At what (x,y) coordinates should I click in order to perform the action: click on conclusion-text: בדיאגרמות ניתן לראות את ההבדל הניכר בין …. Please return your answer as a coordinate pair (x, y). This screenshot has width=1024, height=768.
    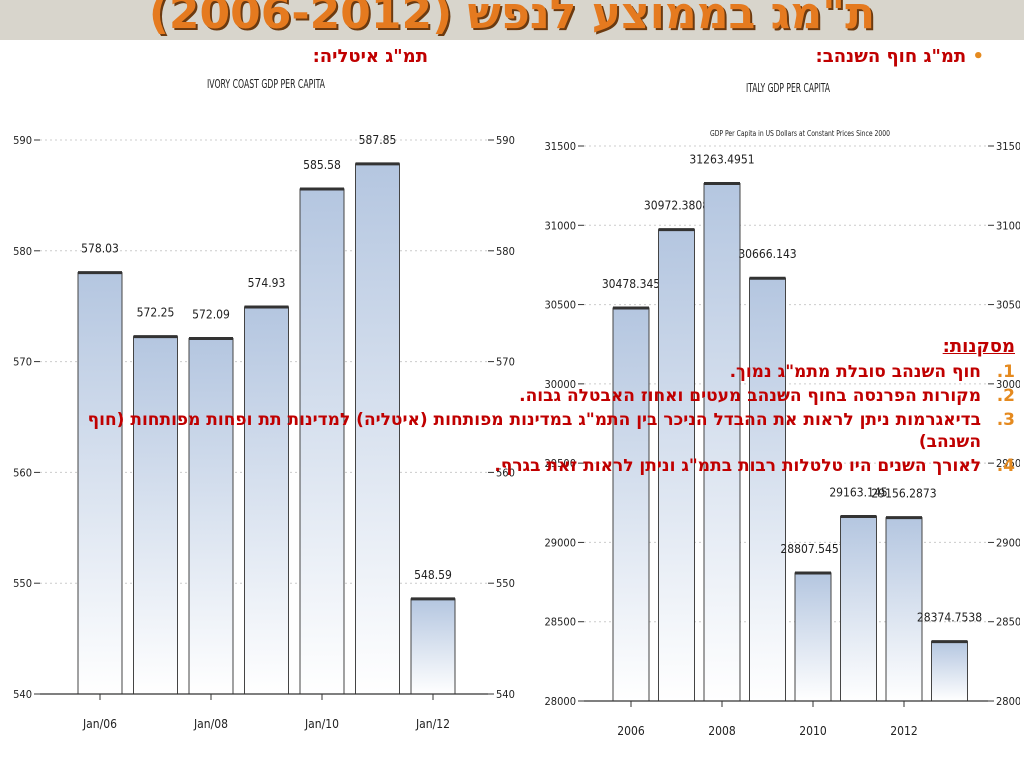
    Looking at the image, I should click on (534, 431).